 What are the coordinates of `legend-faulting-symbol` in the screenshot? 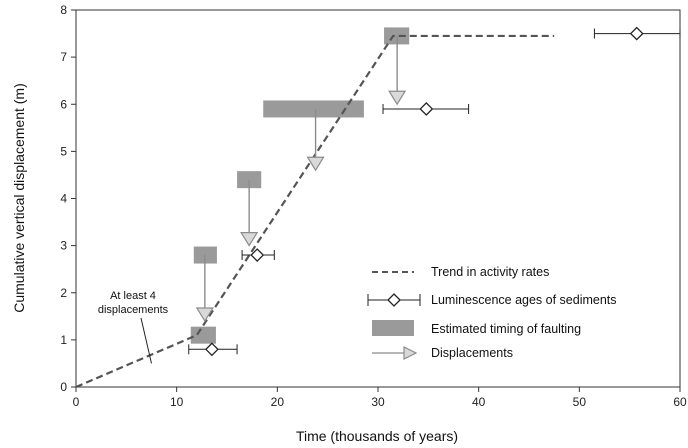 It's located at (393, 328).